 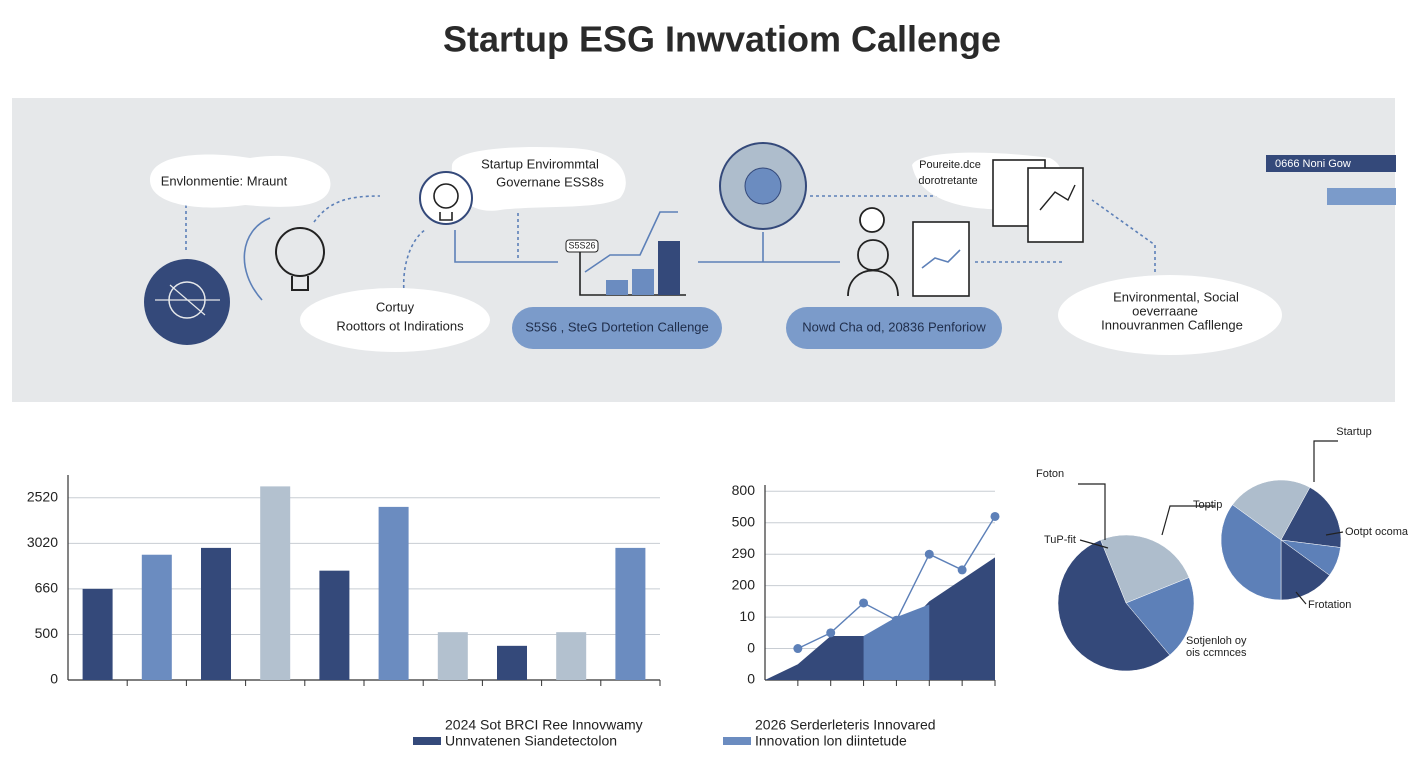 I want to click on bubble-text: Environmental, Social, so click(x=1176, y=296).